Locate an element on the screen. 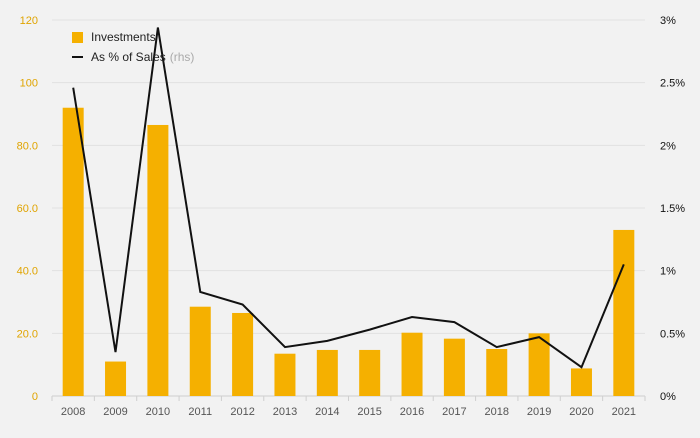 The height and width of the screenshot is (438, 700). x-tick-label: 2012 is located at coordinates (242, 412).